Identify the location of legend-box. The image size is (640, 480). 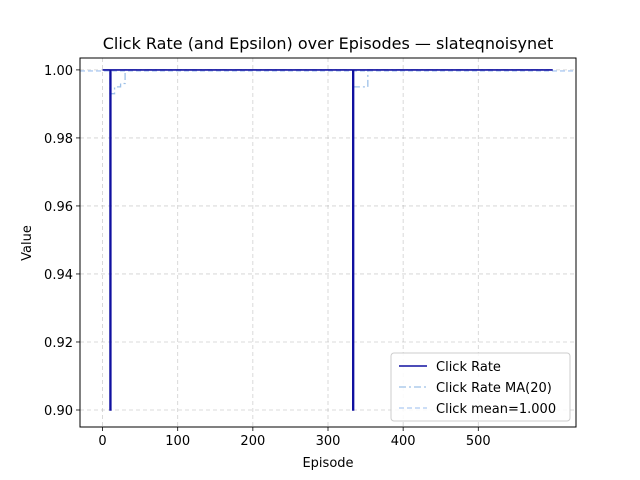
(480, 387).